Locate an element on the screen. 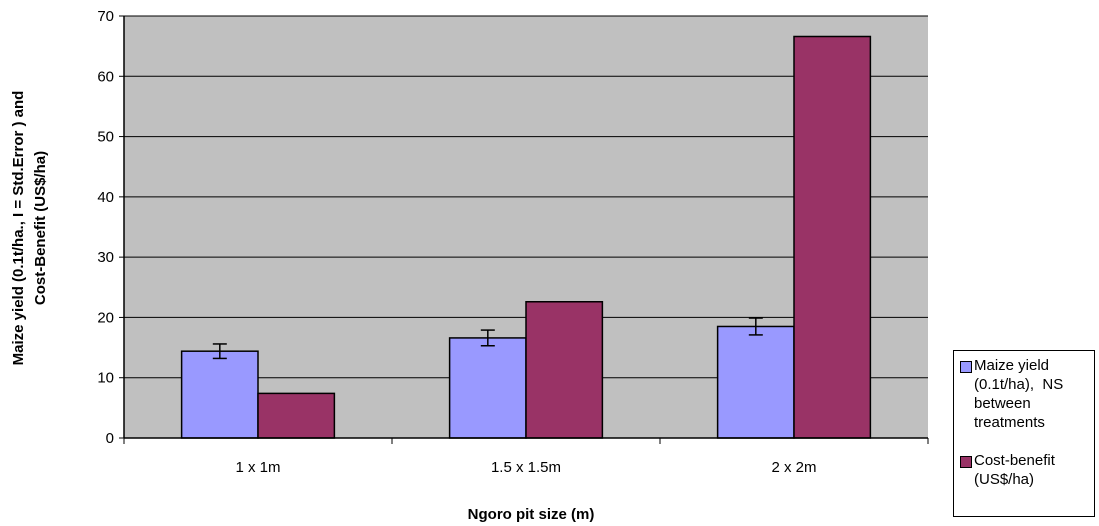 This screenshot has height=526, width=1099. y-tick-label: 10 is located at coordinates (105, 378).